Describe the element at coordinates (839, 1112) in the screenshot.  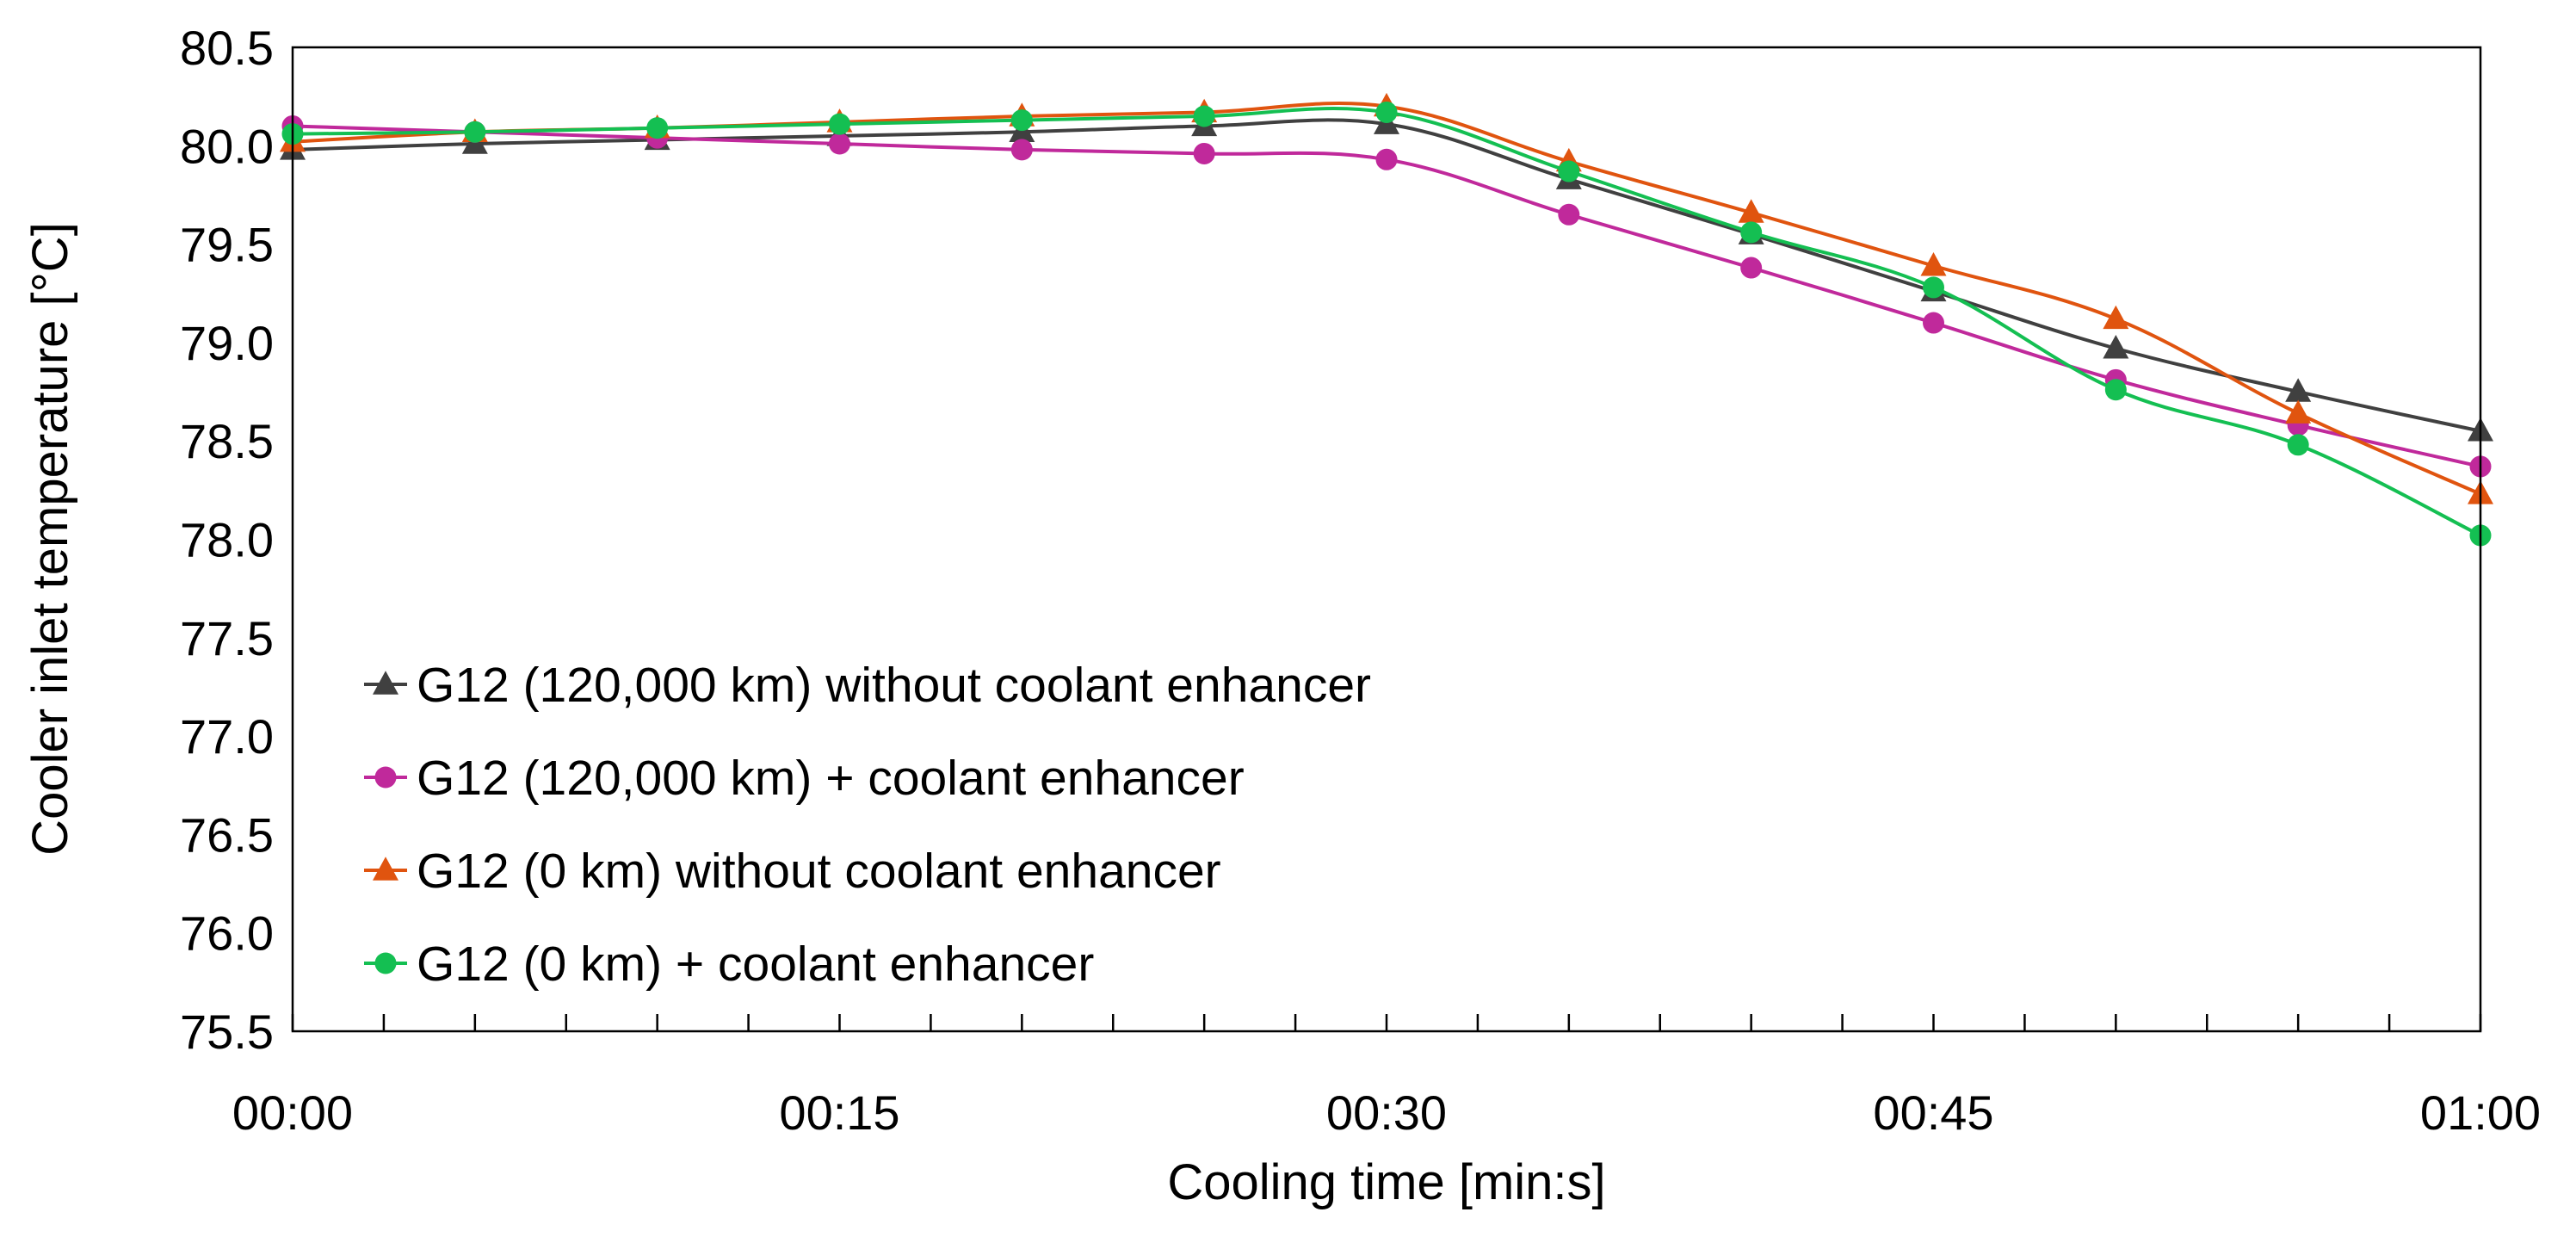
I see `x-tick-label: 00:15` at that location.